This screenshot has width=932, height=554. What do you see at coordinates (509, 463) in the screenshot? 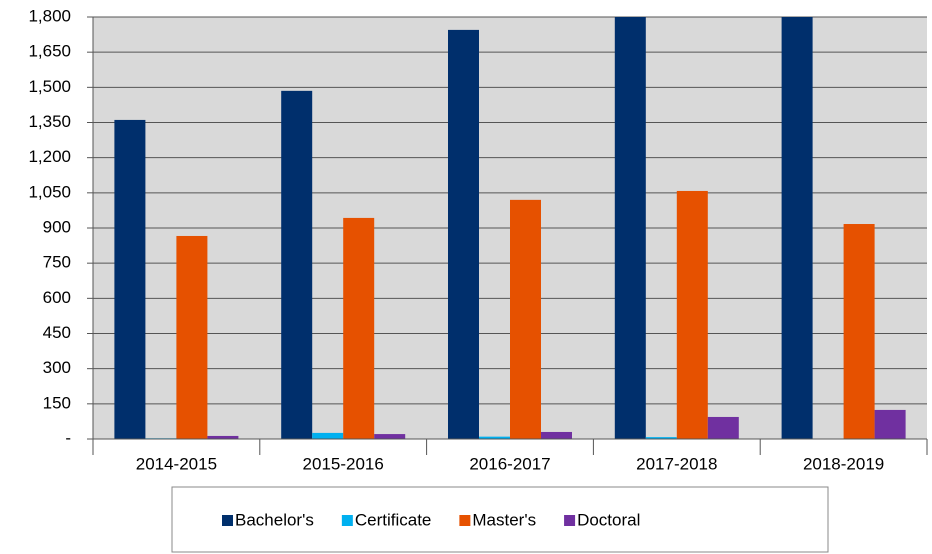
I see `x-tick-label: 2016-2017` at bounding box center [509, 463].